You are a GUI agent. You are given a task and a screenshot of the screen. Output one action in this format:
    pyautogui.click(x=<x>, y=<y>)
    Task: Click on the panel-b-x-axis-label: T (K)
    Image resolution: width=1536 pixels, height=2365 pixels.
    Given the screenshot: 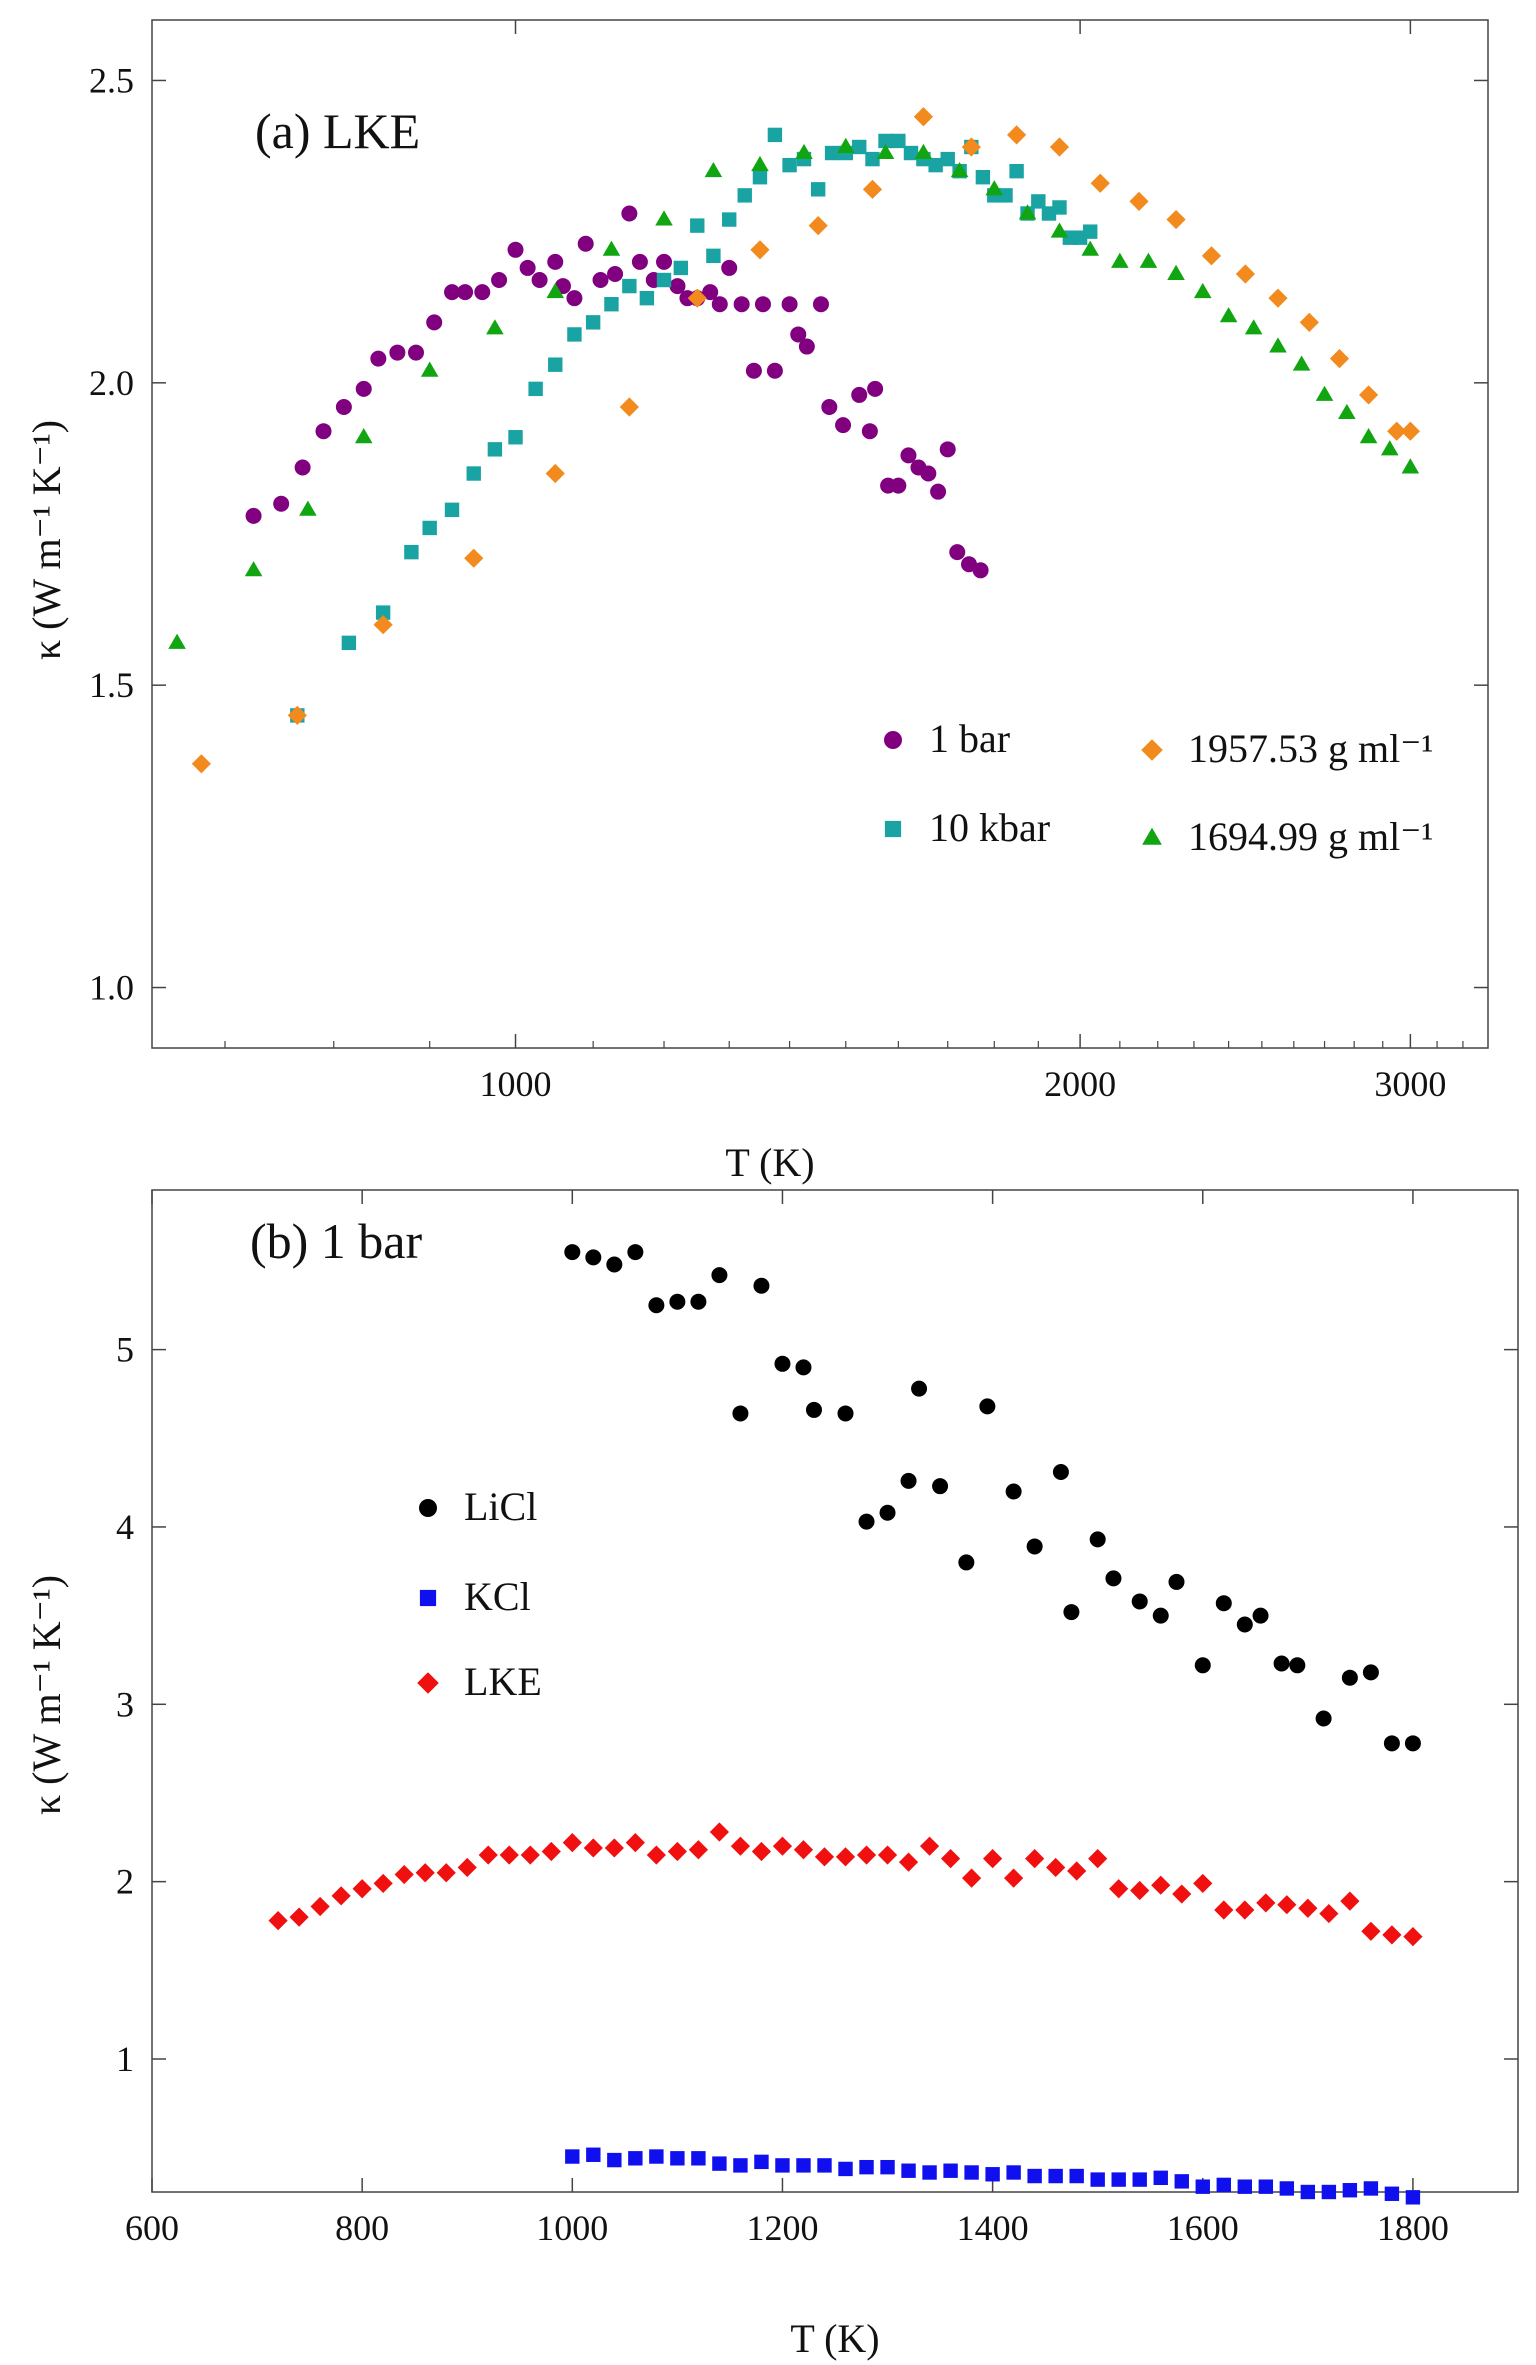 What is the action you would take?
    pyautogui.click(x=834, y=2338)
    